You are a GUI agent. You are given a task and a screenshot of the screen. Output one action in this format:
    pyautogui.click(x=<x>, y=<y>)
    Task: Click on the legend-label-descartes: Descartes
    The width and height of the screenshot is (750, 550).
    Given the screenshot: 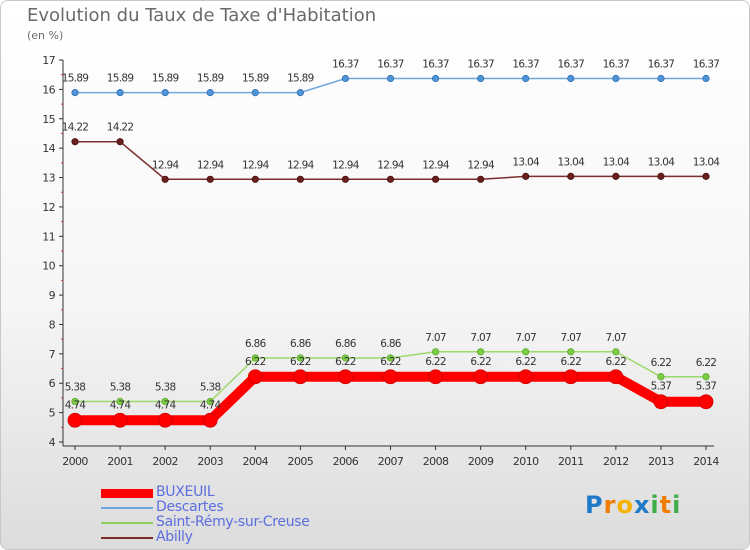 What is the action you would take?
    pyautogui.click(x=190, y=507)
    